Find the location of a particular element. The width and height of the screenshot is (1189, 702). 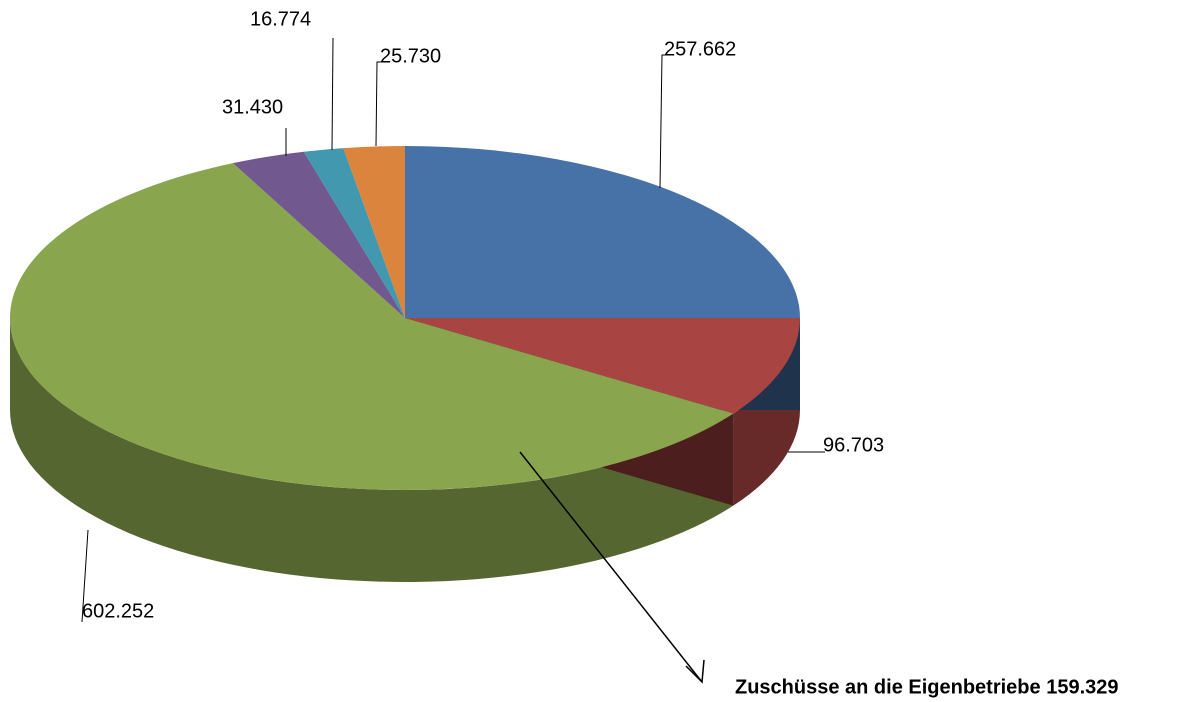

data-label: 602.252 is located at coordinates (118, 611).